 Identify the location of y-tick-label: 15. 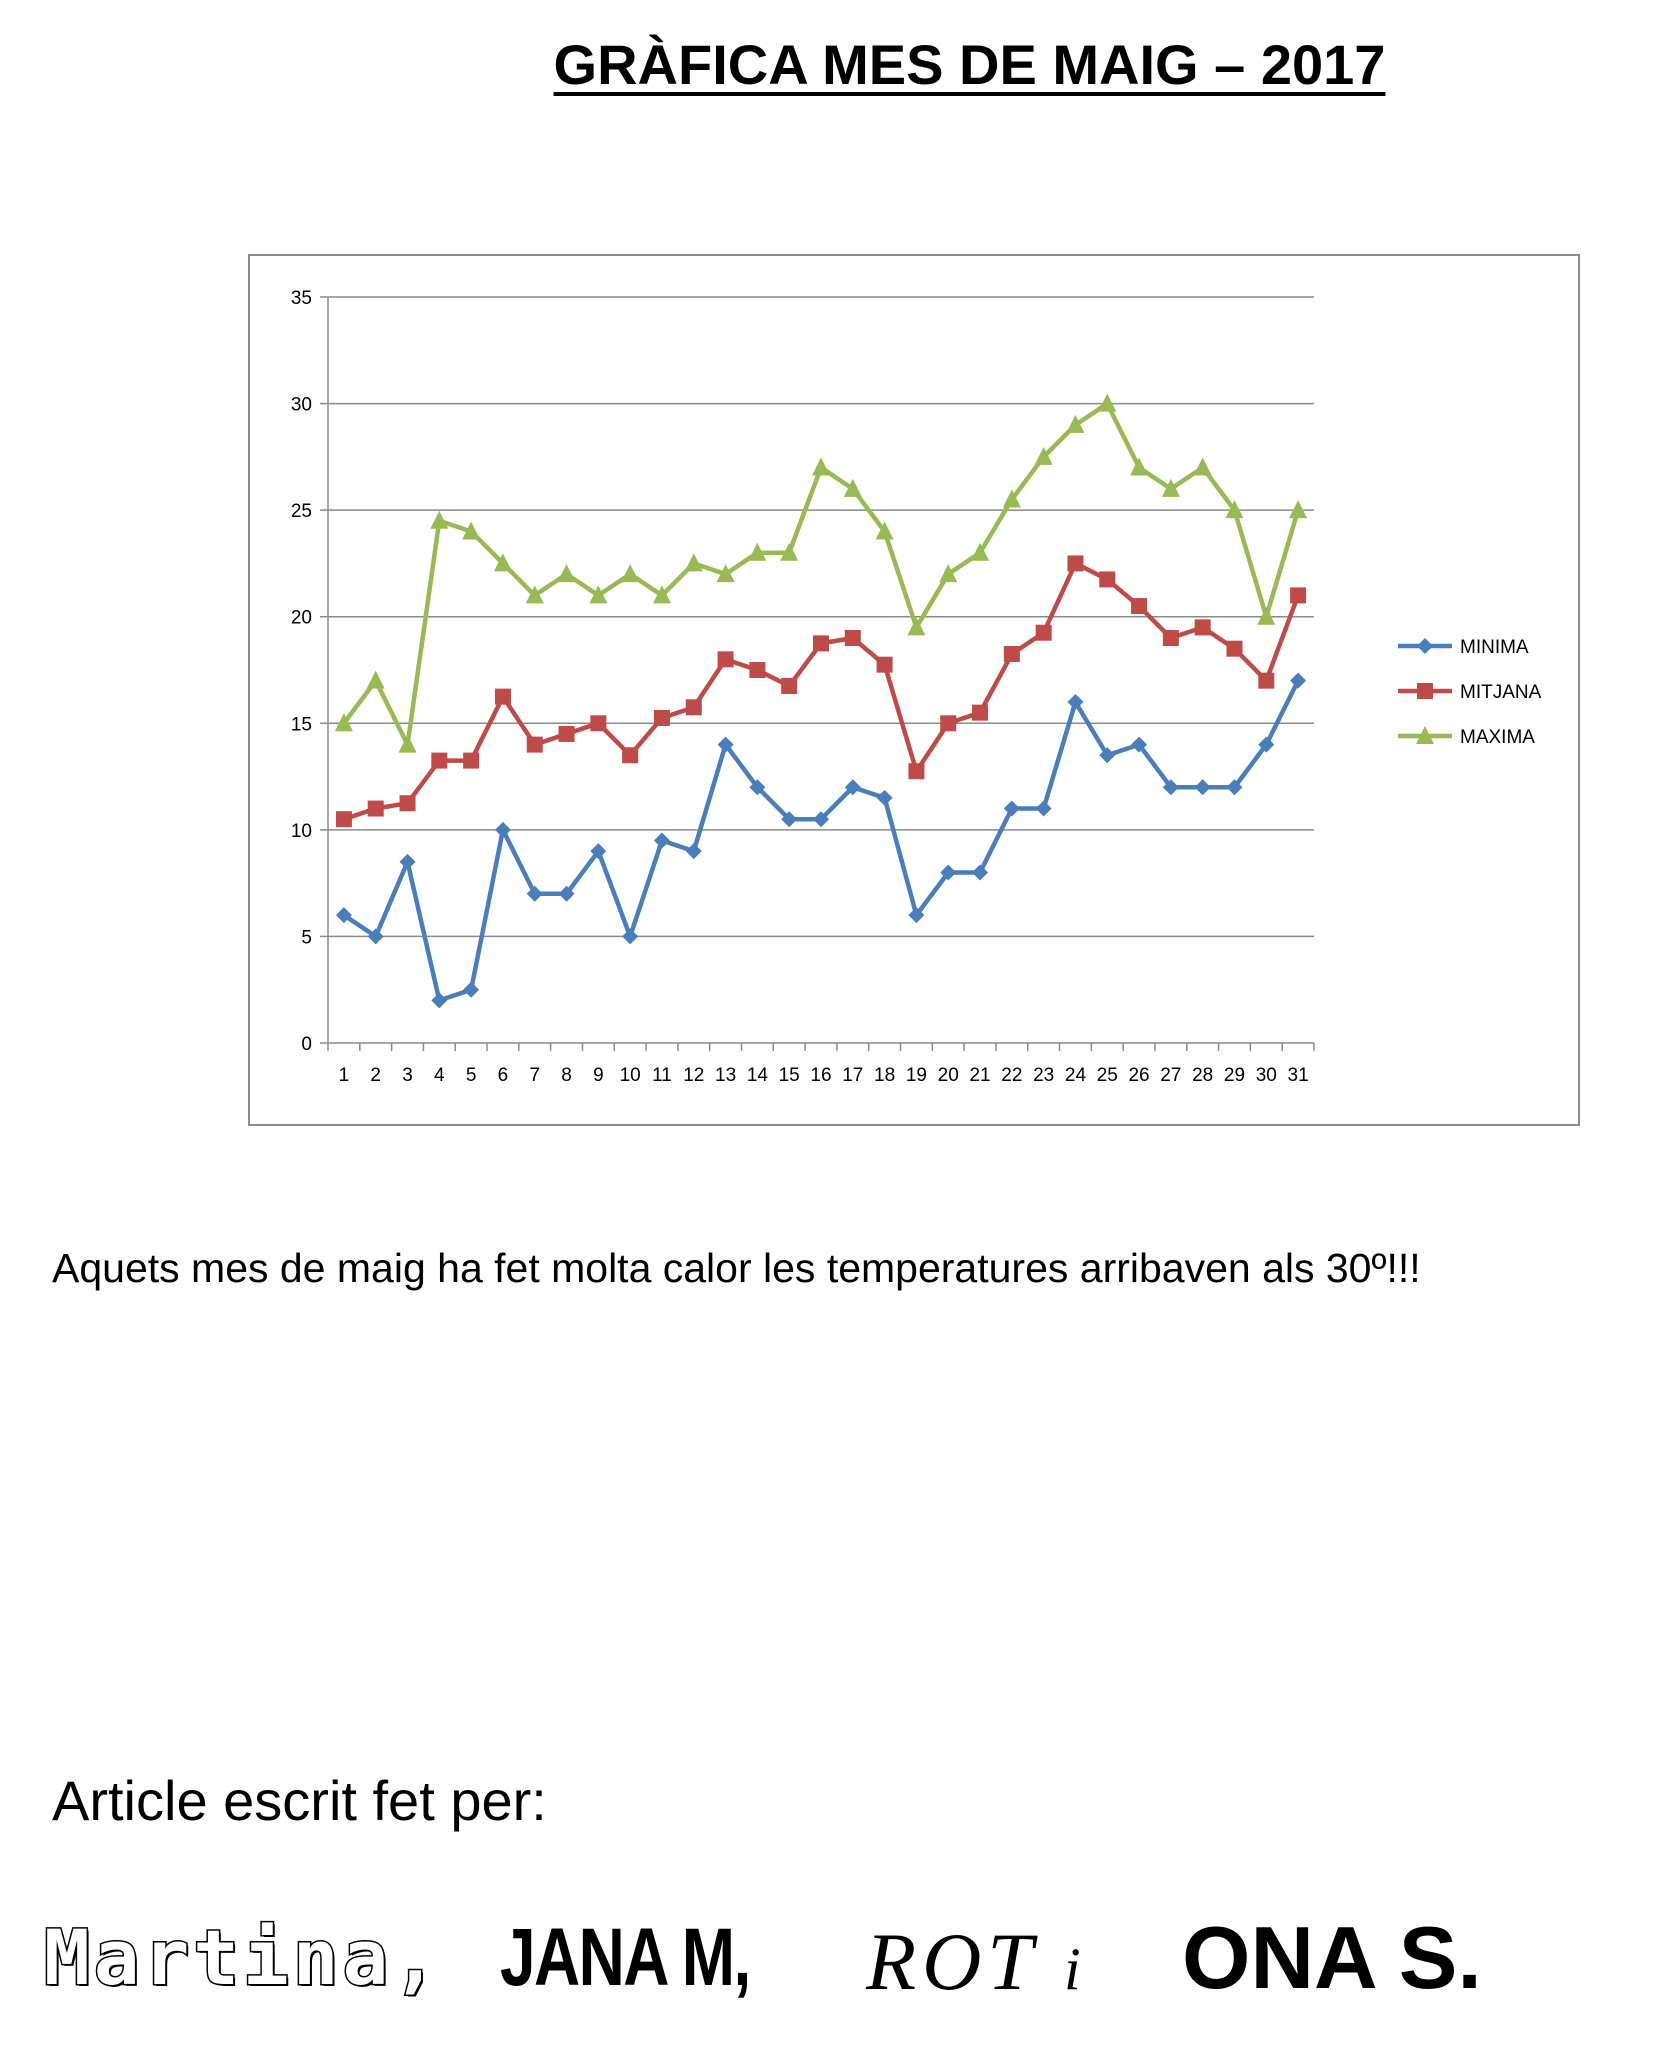
(301, 724).